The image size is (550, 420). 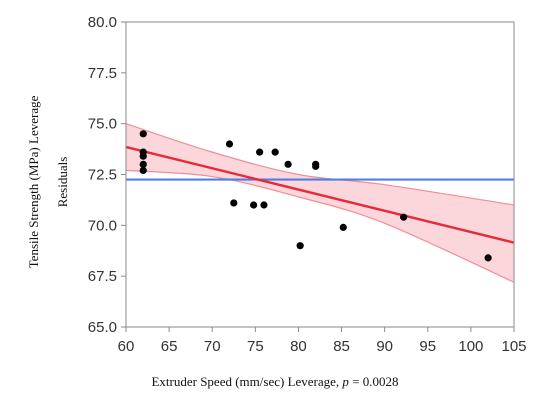 What do you see at coordinates (126, 346) in the screenshot?
I see `x-tick-label: 60` at bounding box center [126, 346].